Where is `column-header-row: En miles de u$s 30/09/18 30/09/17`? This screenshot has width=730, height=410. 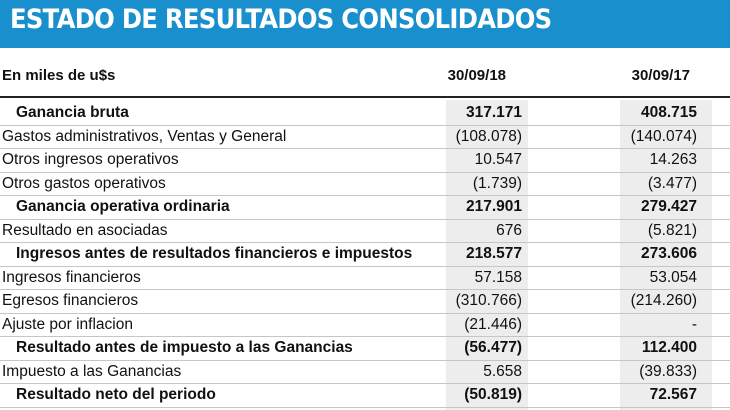
column-header-row: En miles de u$s 30/09/18 30/09/17 is located at coordinates (365, 78).